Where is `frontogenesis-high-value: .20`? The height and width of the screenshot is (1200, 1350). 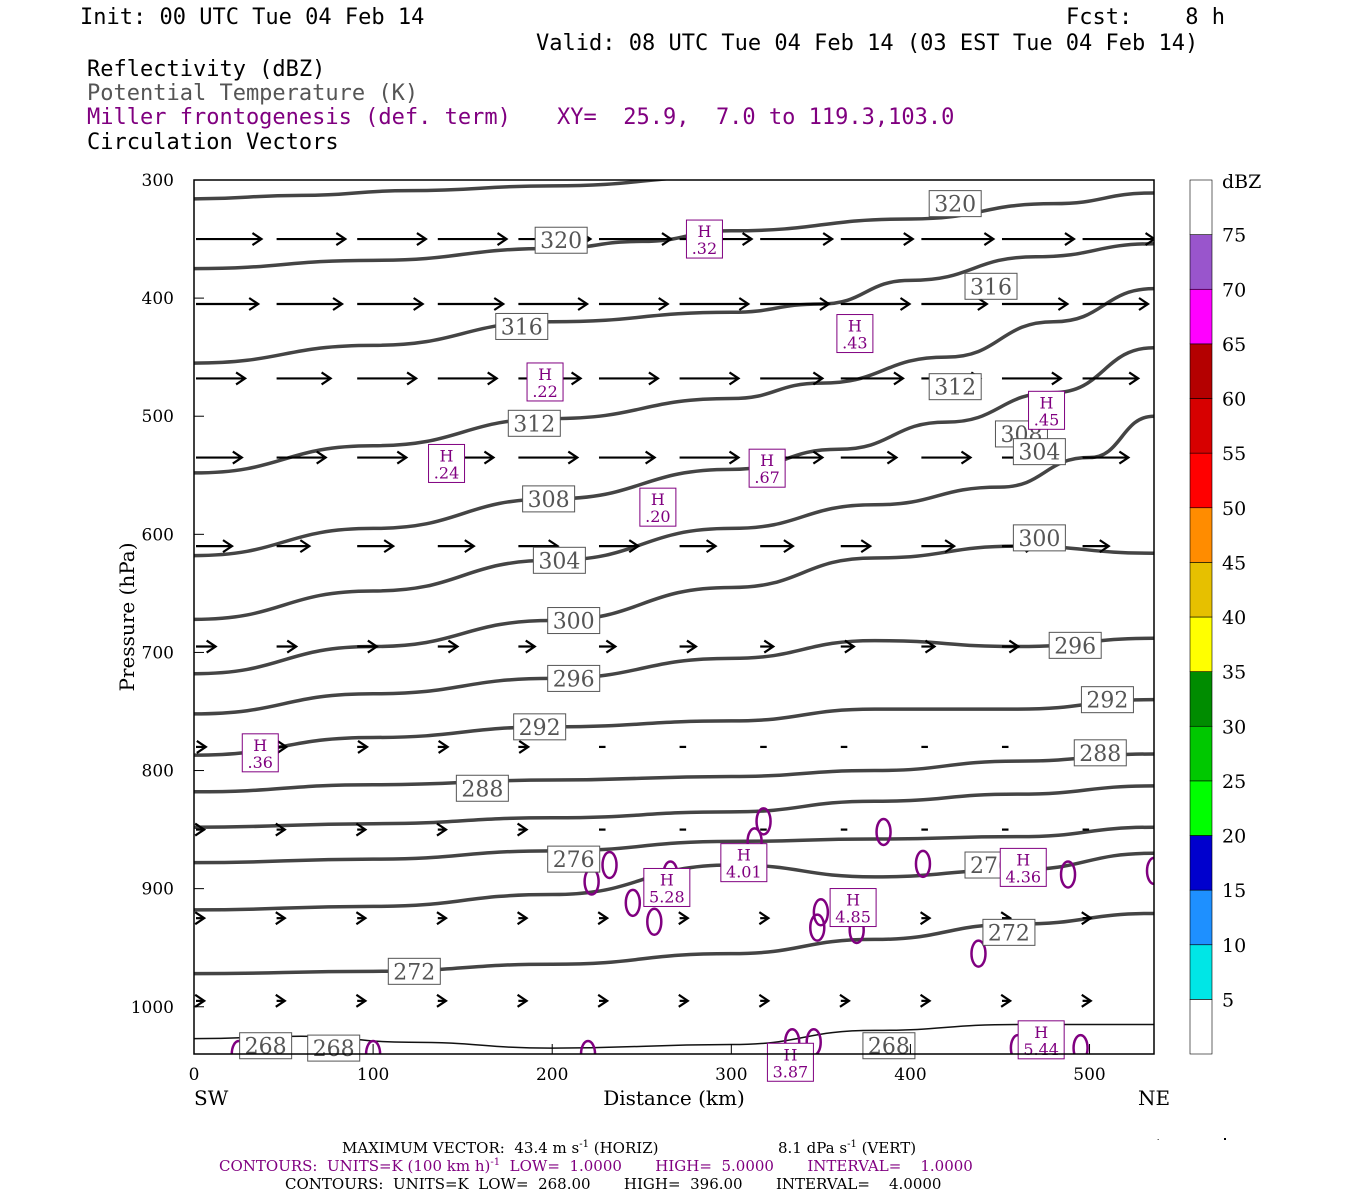 frontogenesis-high-value: .20 is located at coordinates (657, 516).